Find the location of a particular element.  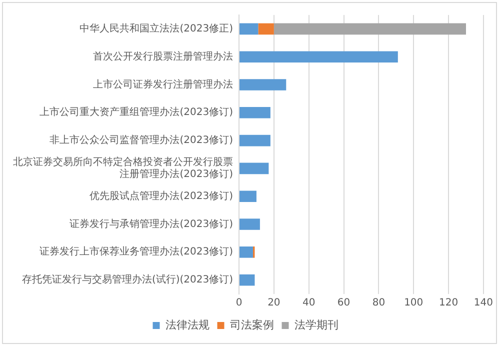

y-tick-label: 证券发行上市保荐业务管理办法(2023修订) is located at coordinates (137, 252).